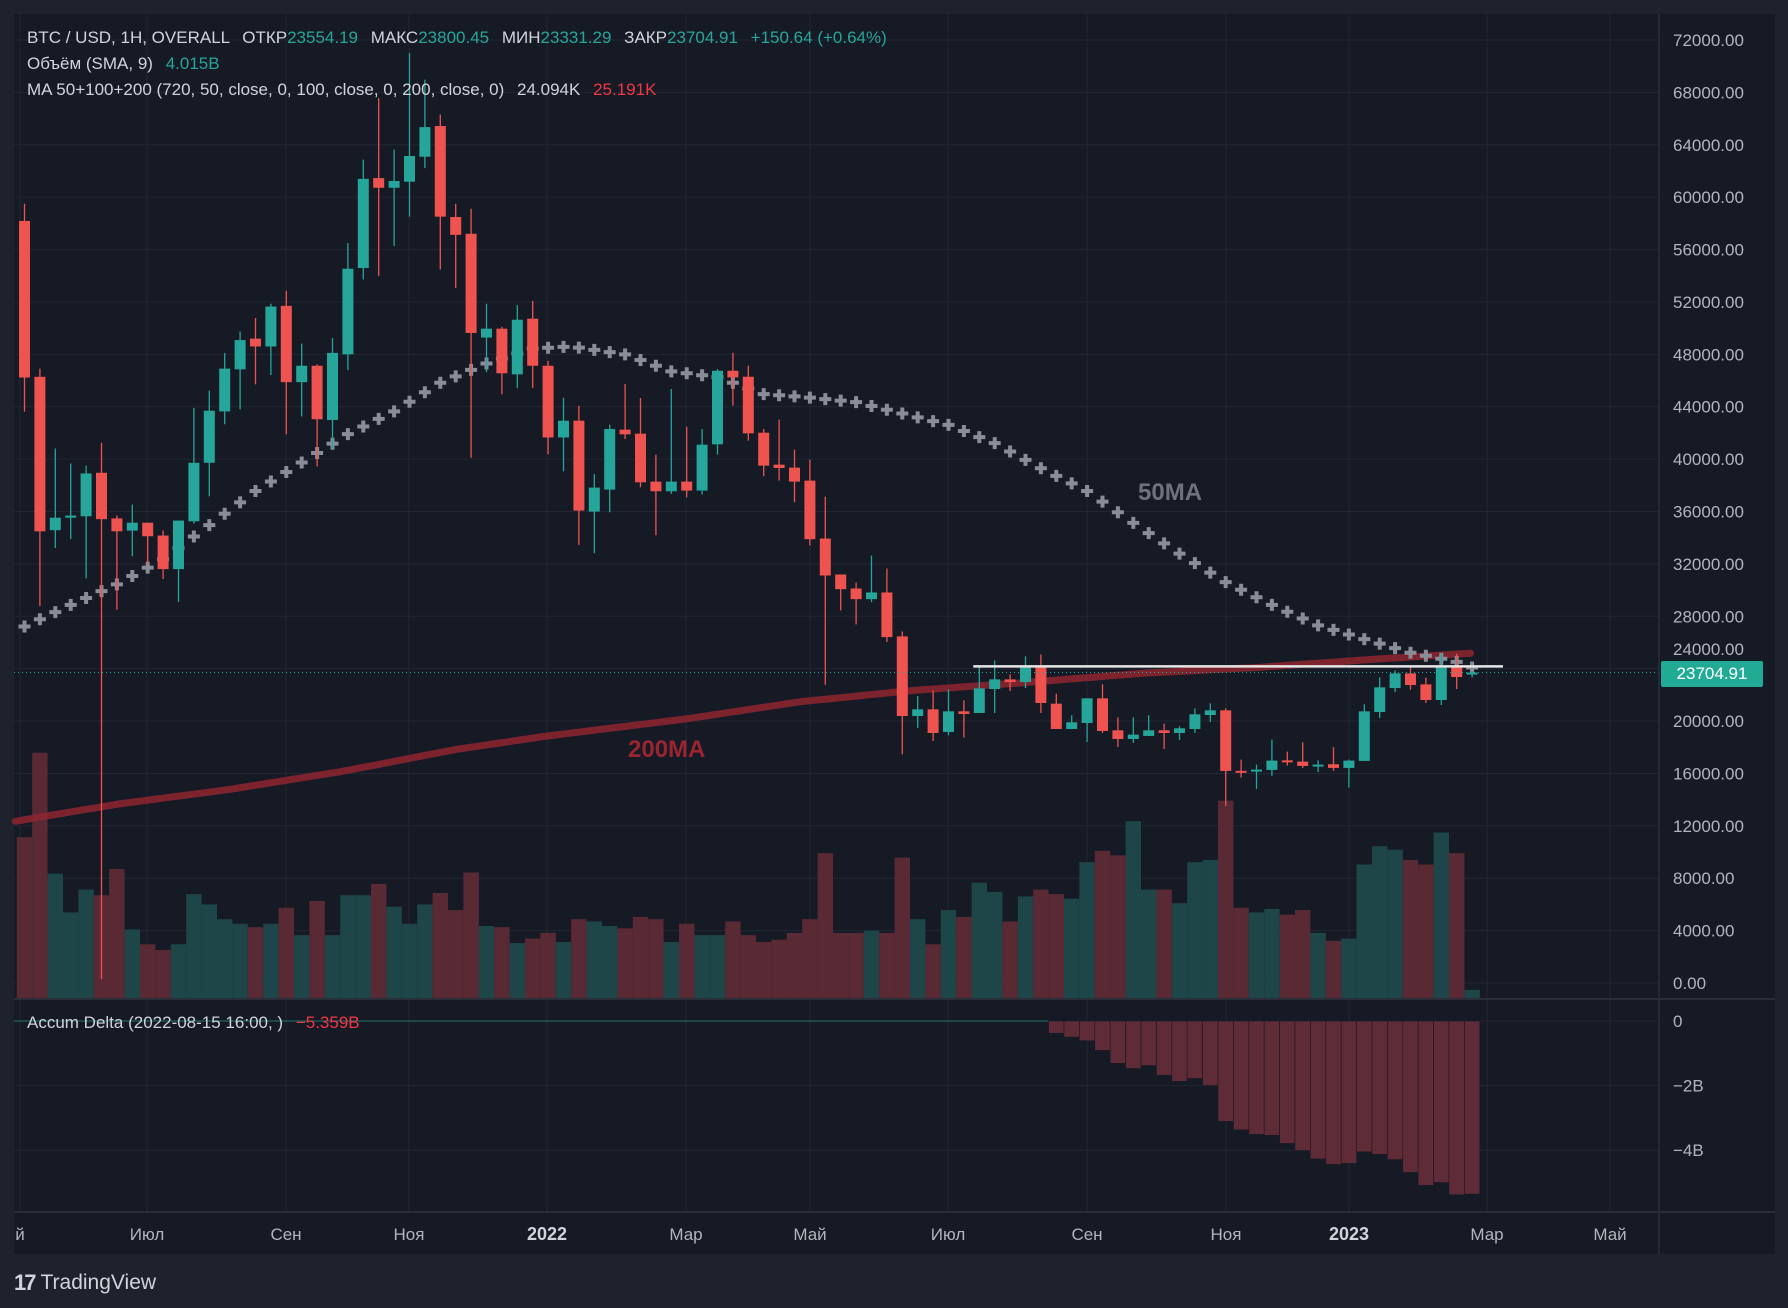 The height and width of the screenshot is (1308, 1788). What do you see at coordinates (85, 1283) in the screenshot?
I see `tradingview-logo: 17 TradingView` at bounding box center [85, 1283].